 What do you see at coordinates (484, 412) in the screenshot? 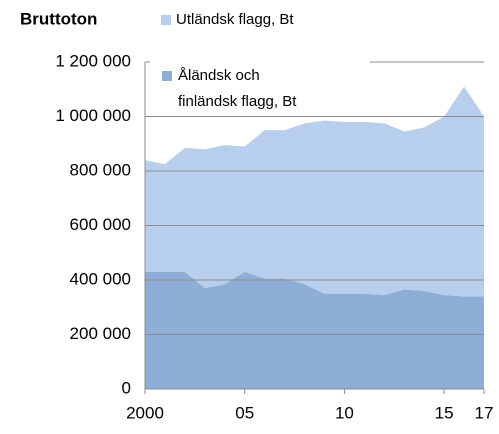
I see `x-tick-label: 17` at bounding box center [484, 412].